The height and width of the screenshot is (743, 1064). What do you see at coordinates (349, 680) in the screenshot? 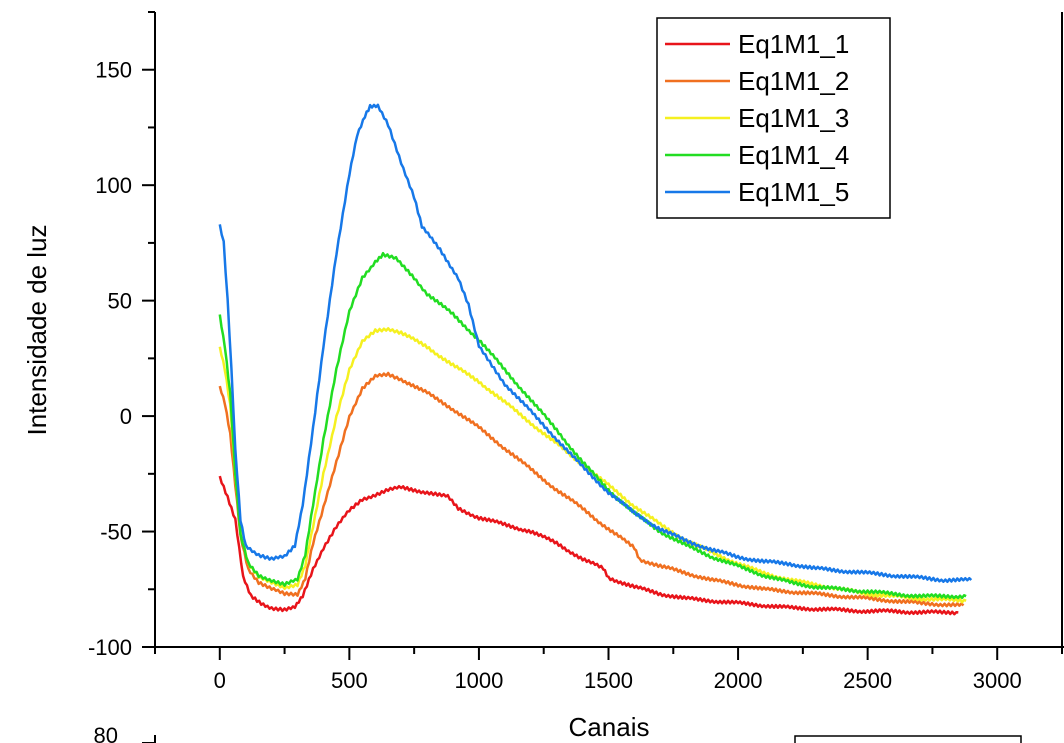
I see `x-tick-label: 500` at bounding box center [349, 680].